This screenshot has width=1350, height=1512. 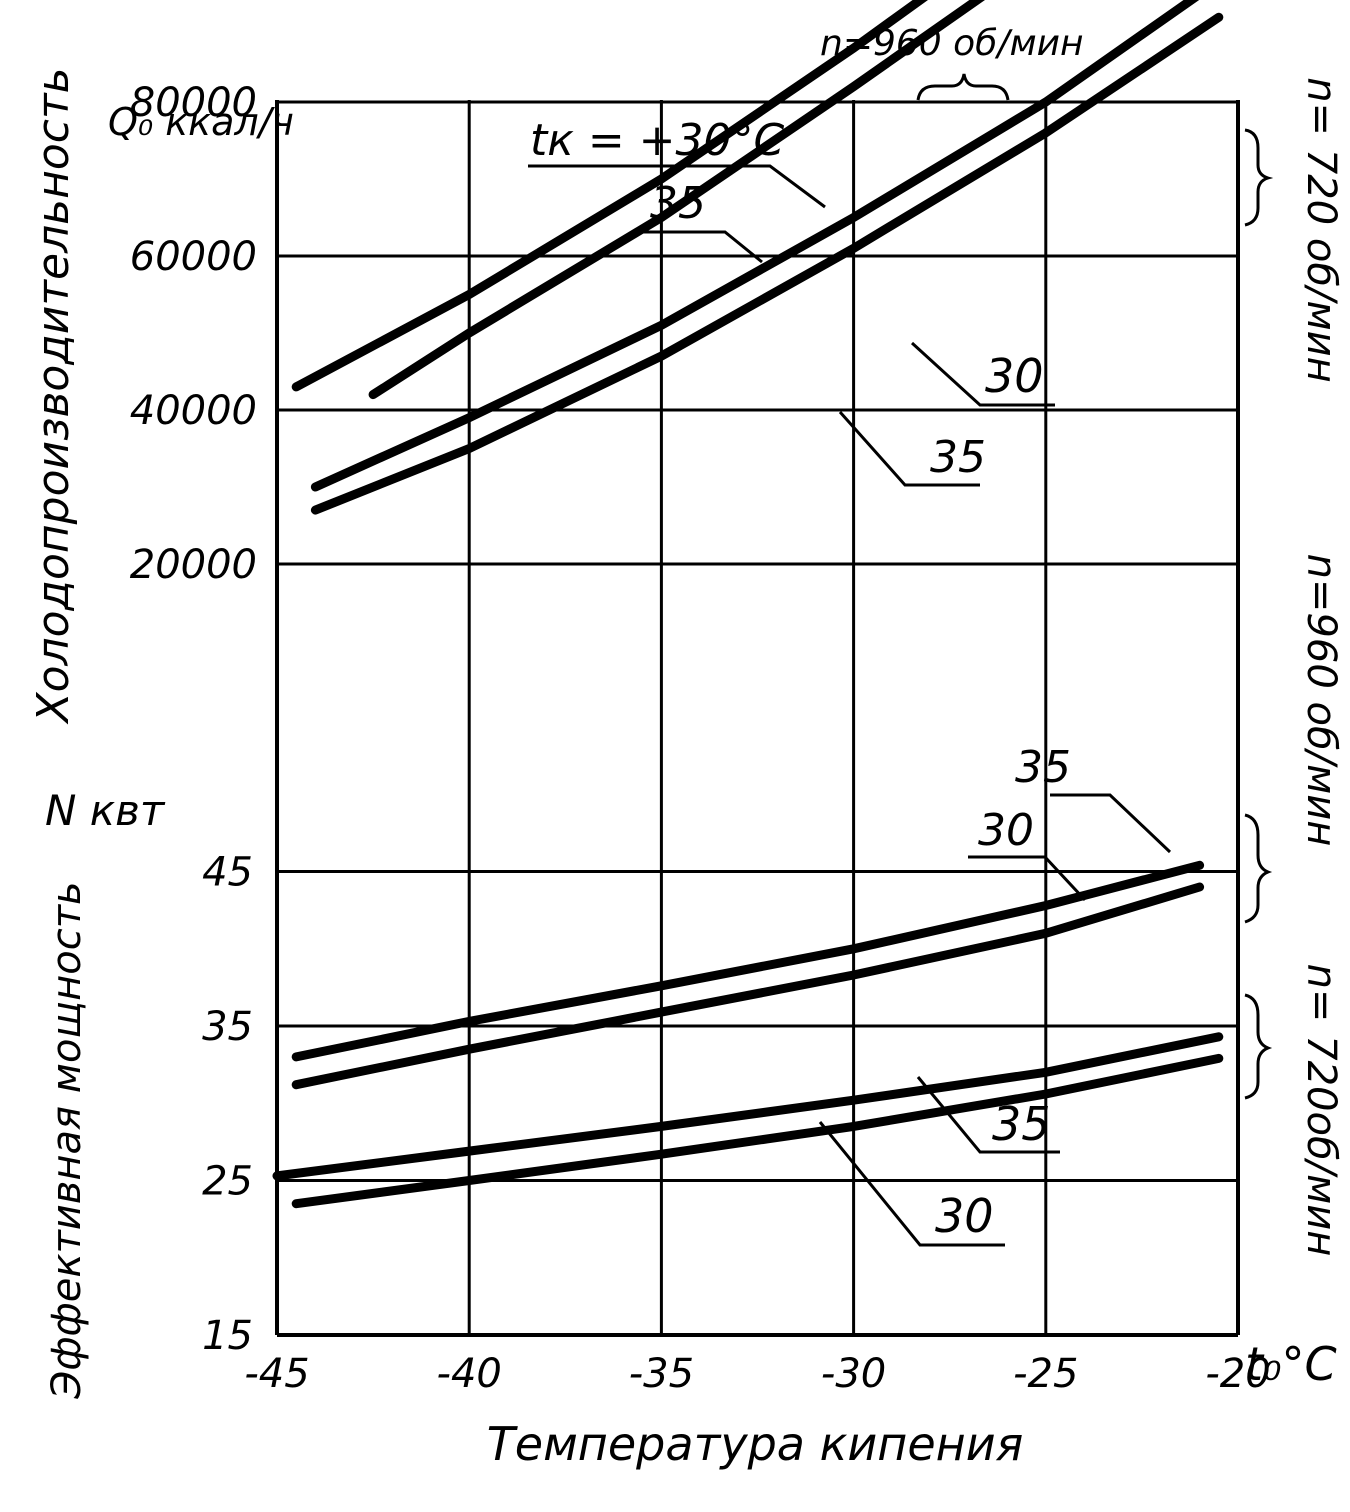 I want to click on curve-label-cap-720-35: 35, so click(x=958, y=457).